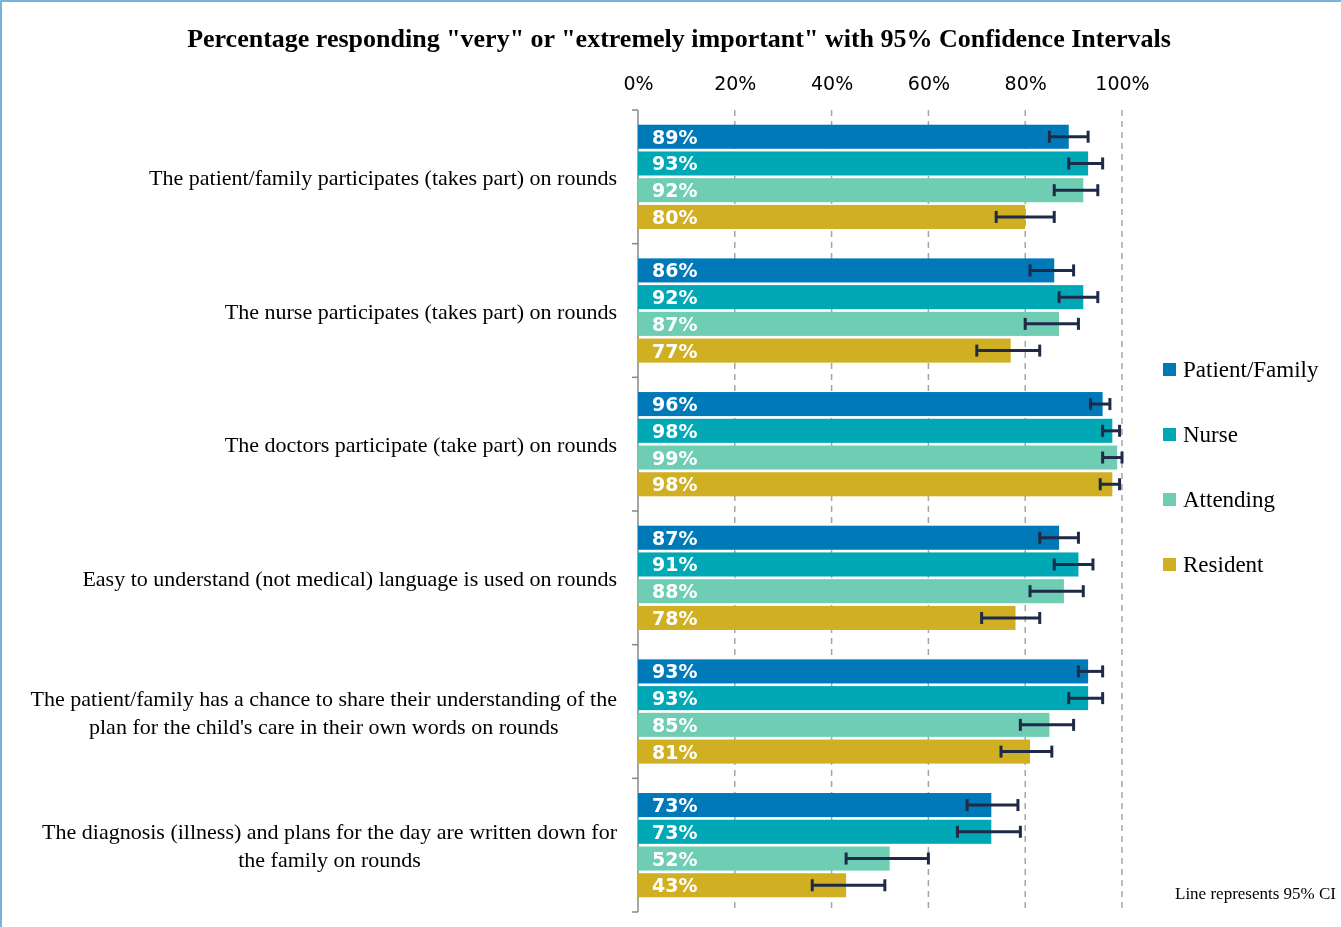  What do you see at coordinates (675, 591) in the screenshot?
I see `data-label: 88%` at bounding box center [675, 591].